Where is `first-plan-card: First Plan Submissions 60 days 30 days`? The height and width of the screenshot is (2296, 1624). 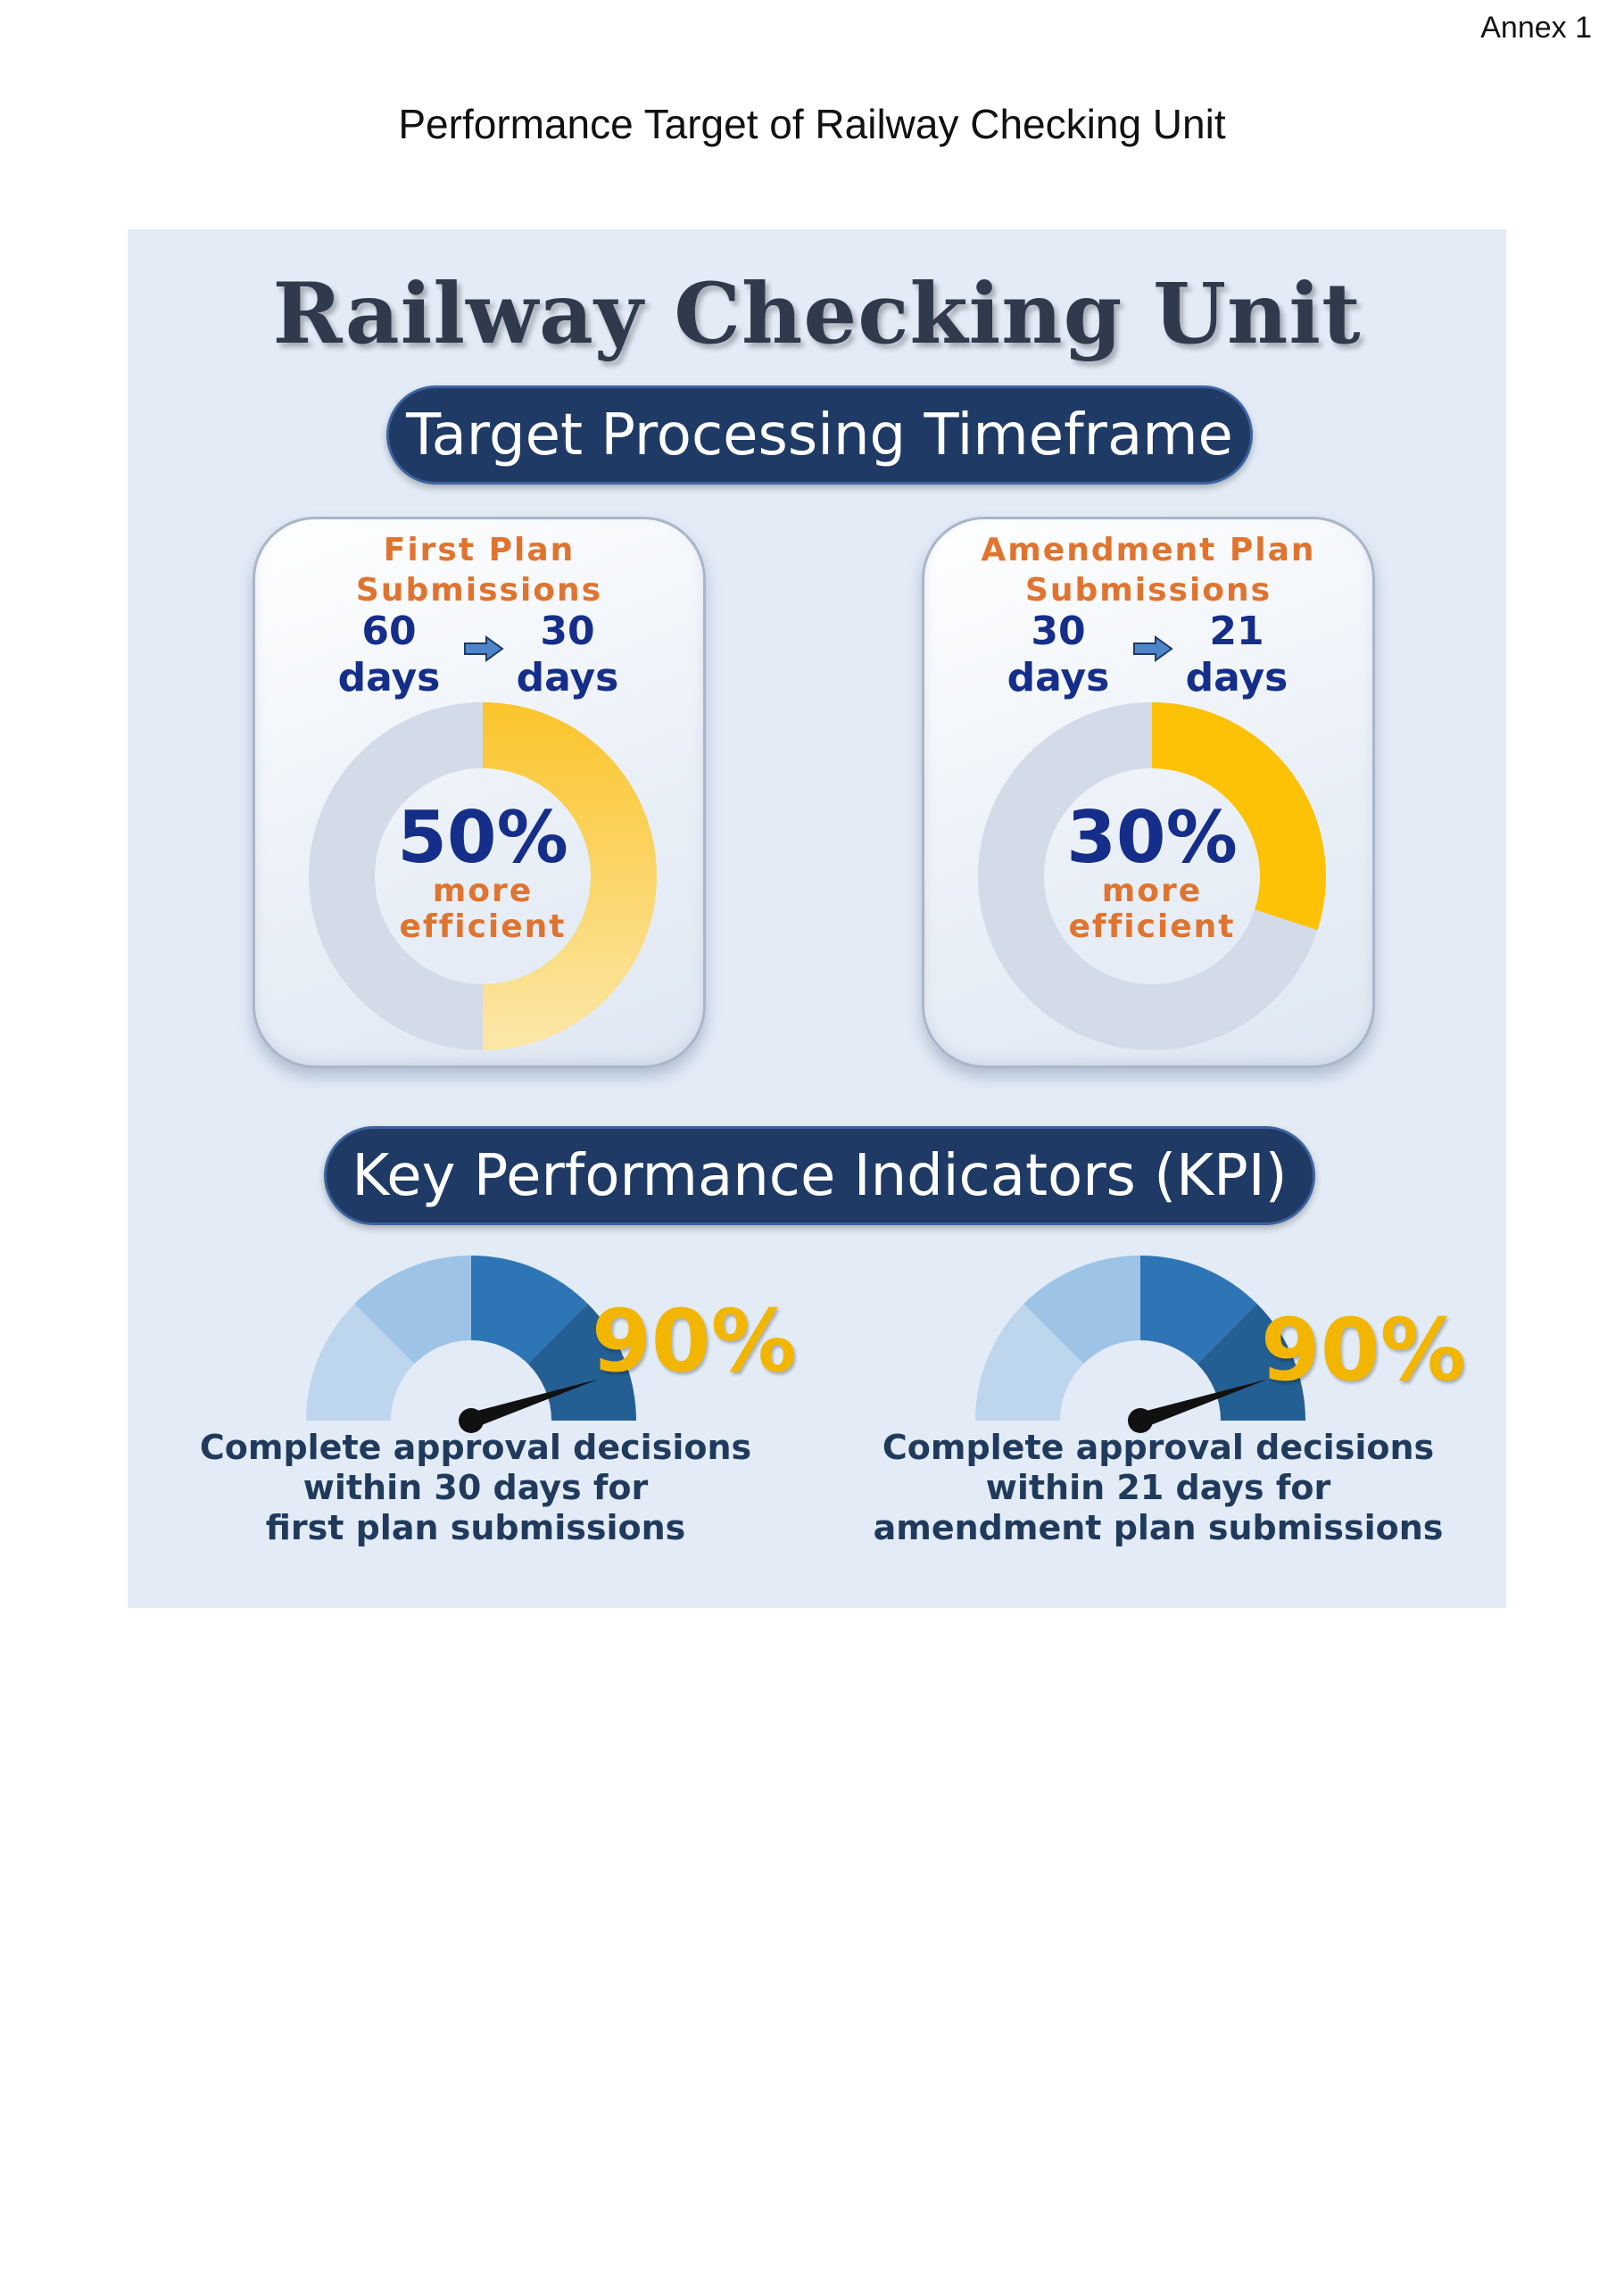 first-plan-card: First Plan Submissions 60 days 30 days is located at coordinates (479, 792).